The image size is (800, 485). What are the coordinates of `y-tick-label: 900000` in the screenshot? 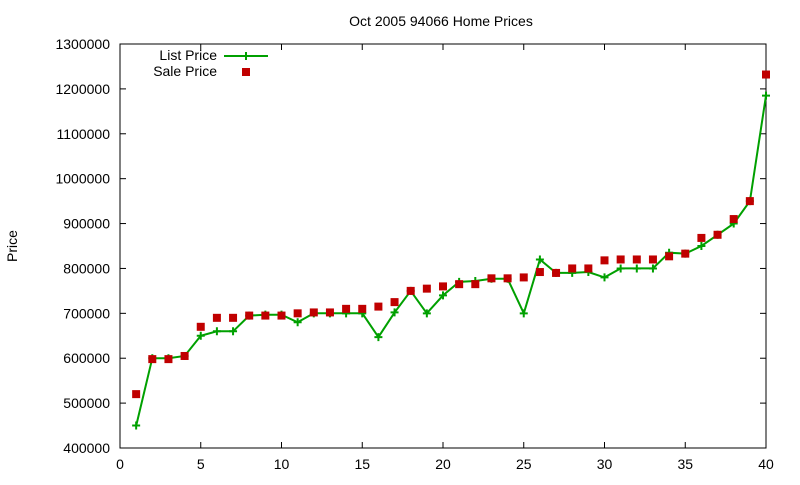 It's located at (86, 224).